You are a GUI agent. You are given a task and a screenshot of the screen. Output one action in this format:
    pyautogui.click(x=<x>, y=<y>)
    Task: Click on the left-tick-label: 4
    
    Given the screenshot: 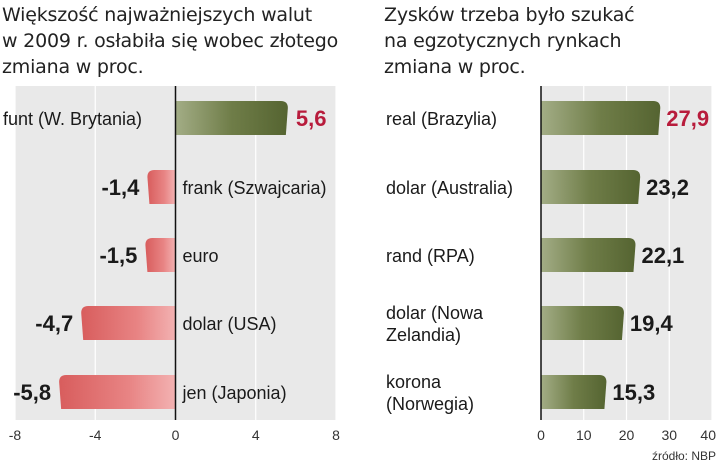 What is the action you would take?
    pyautogui.click(x=256, y=435)
    